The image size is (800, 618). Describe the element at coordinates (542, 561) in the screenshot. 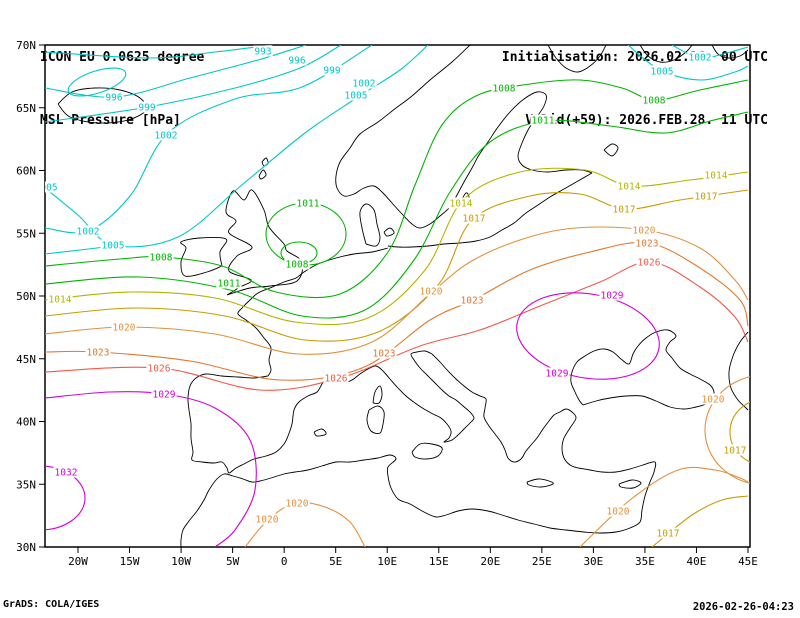

I see `lon-tick-label: 25E` at that location.